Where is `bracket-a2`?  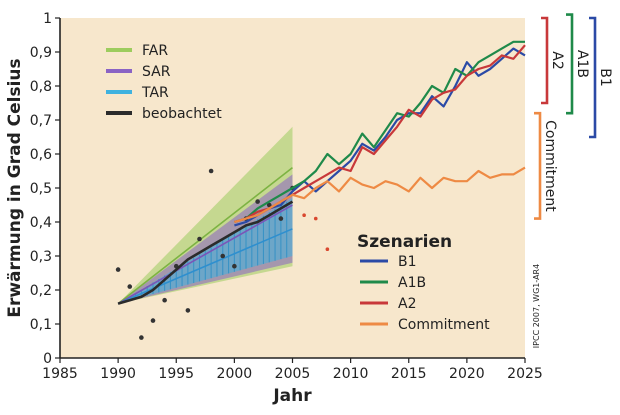
bracket-a2 is located at coordinates (545, 60).